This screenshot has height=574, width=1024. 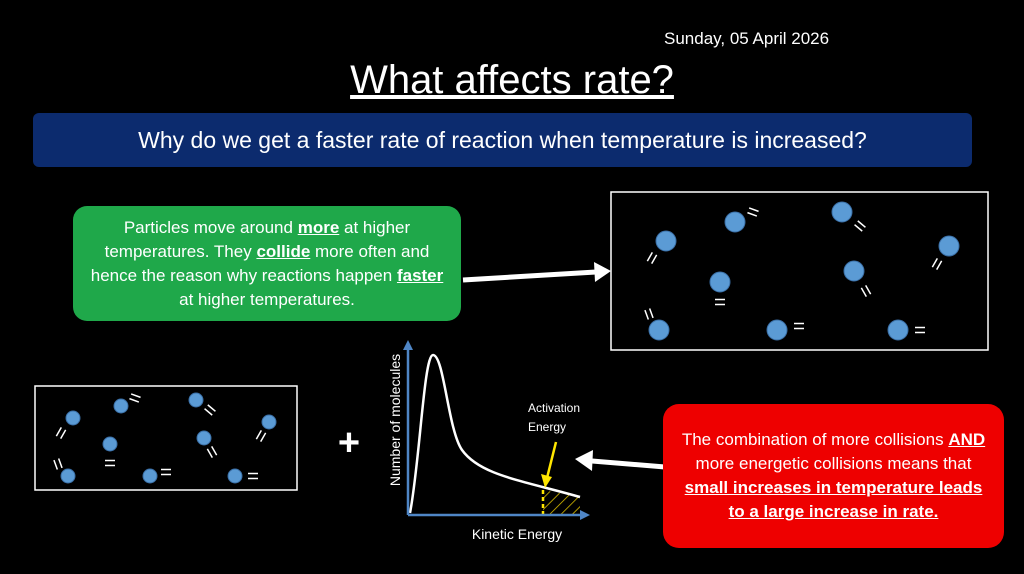 I want to click on emphasis-text: faster, so click(x=420, y=275).